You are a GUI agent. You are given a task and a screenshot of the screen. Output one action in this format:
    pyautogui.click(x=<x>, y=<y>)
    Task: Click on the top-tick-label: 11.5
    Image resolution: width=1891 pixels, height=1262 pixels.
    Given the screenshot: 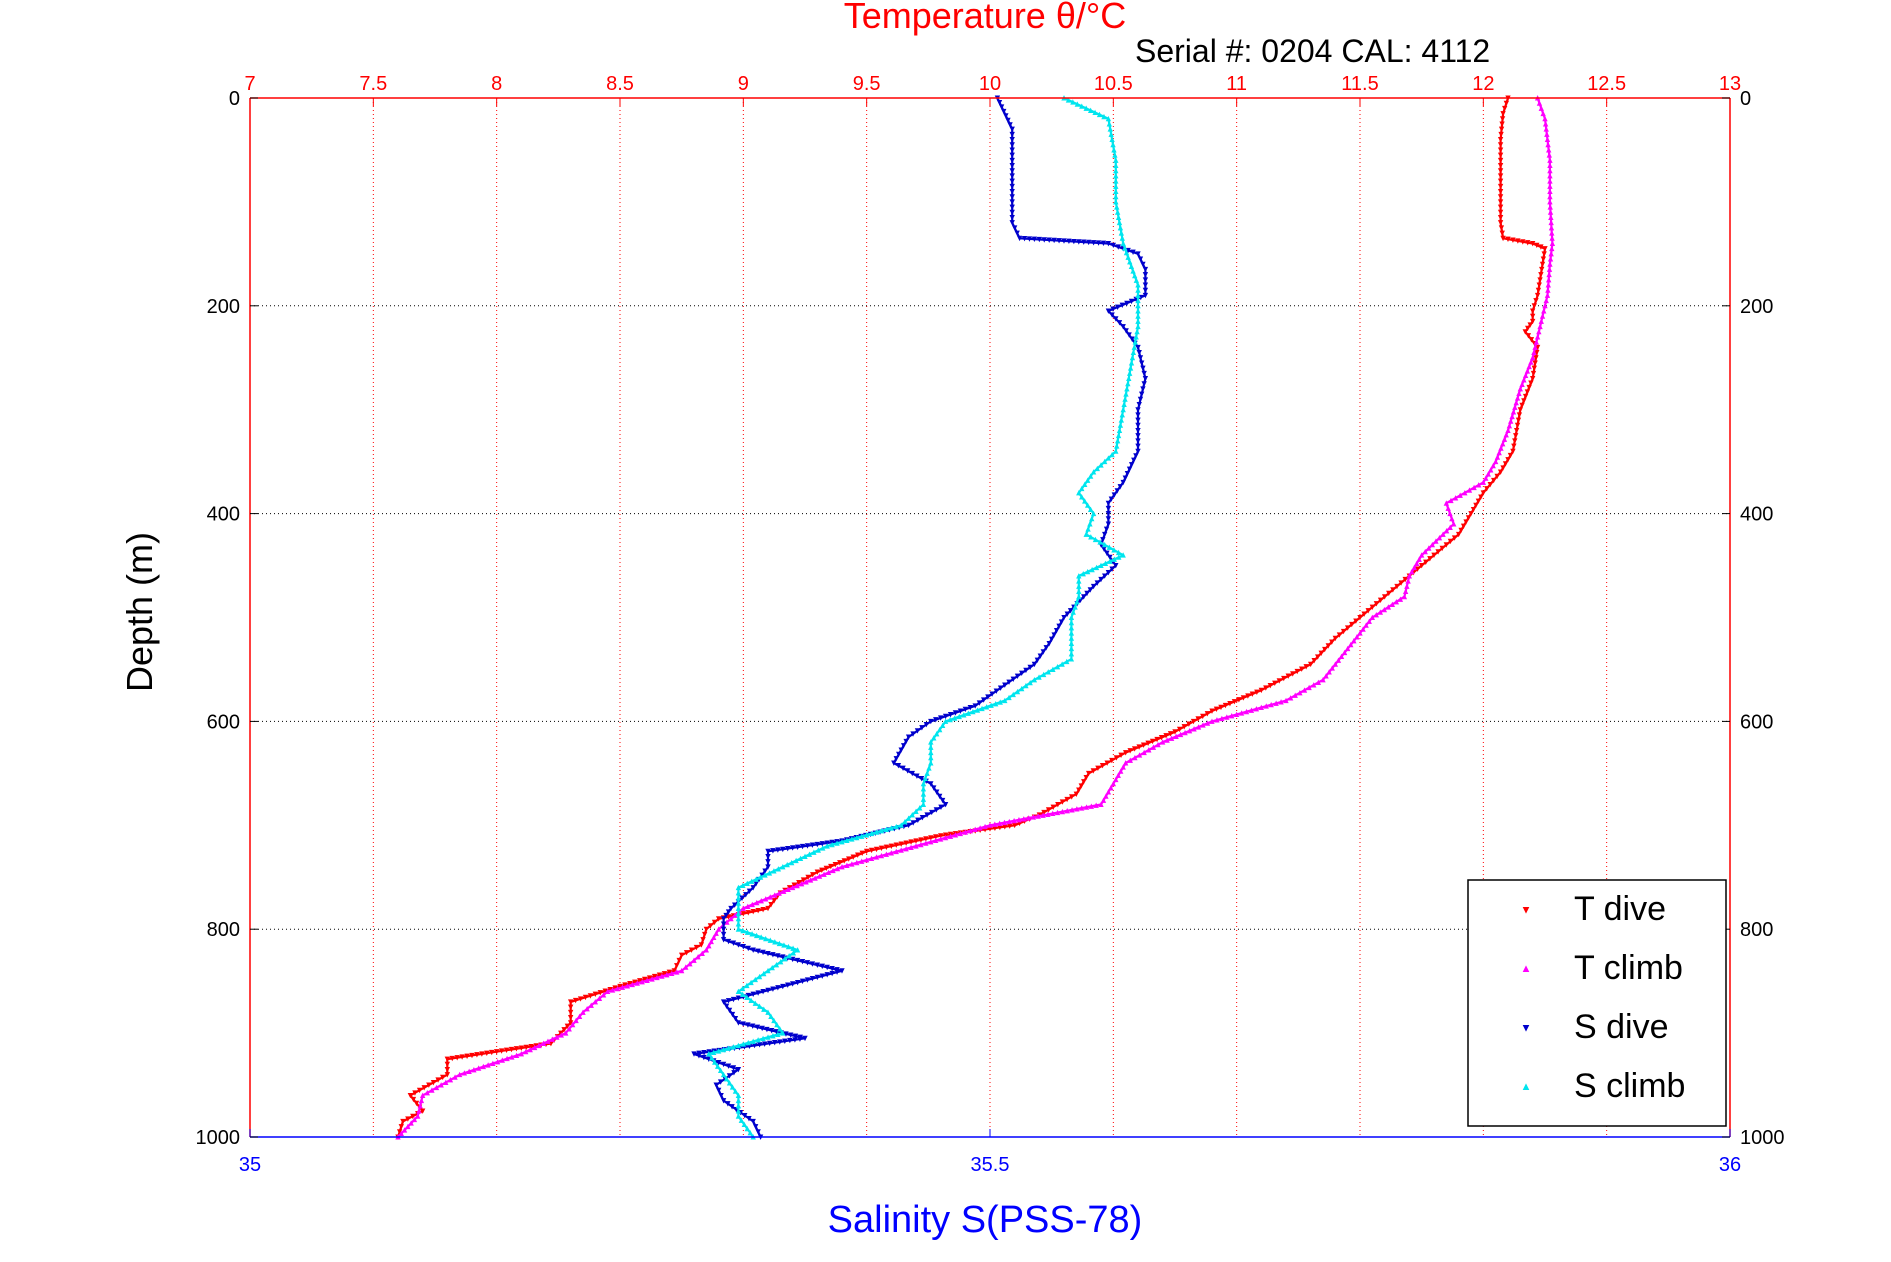 What is the action you would take?
    pyautogui.click(x=1359, y=84)
    